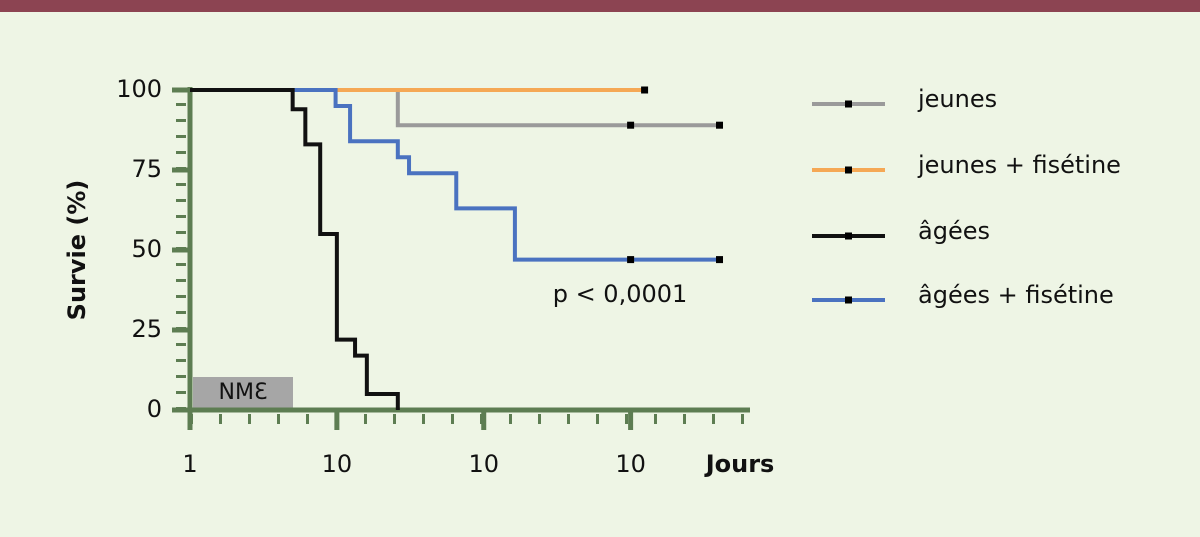  Describe the element at coordinates (600, 6) in the screenshot. I see `top-bar` at that location.